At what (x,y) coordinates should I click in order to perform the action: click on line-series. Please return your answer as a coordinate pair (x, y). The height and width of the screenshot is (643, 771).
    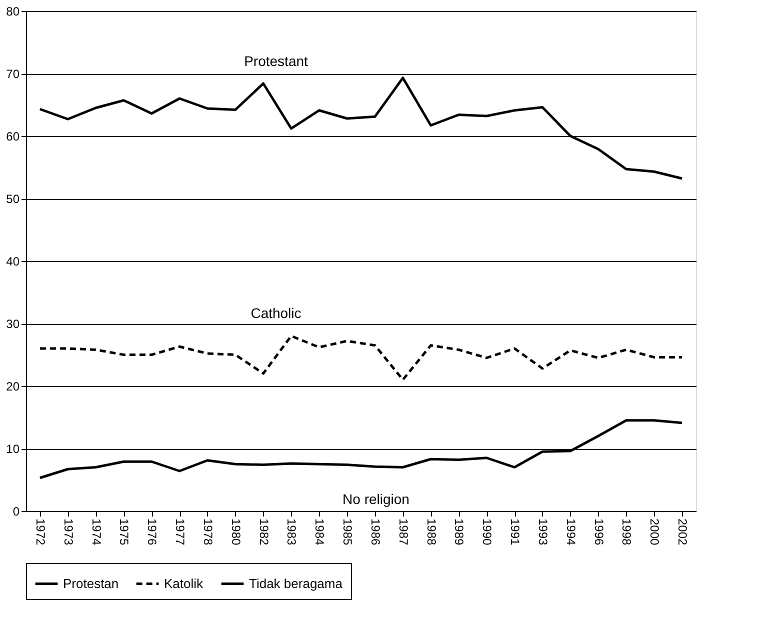
    Looking at the image, I should click on (361, 357).